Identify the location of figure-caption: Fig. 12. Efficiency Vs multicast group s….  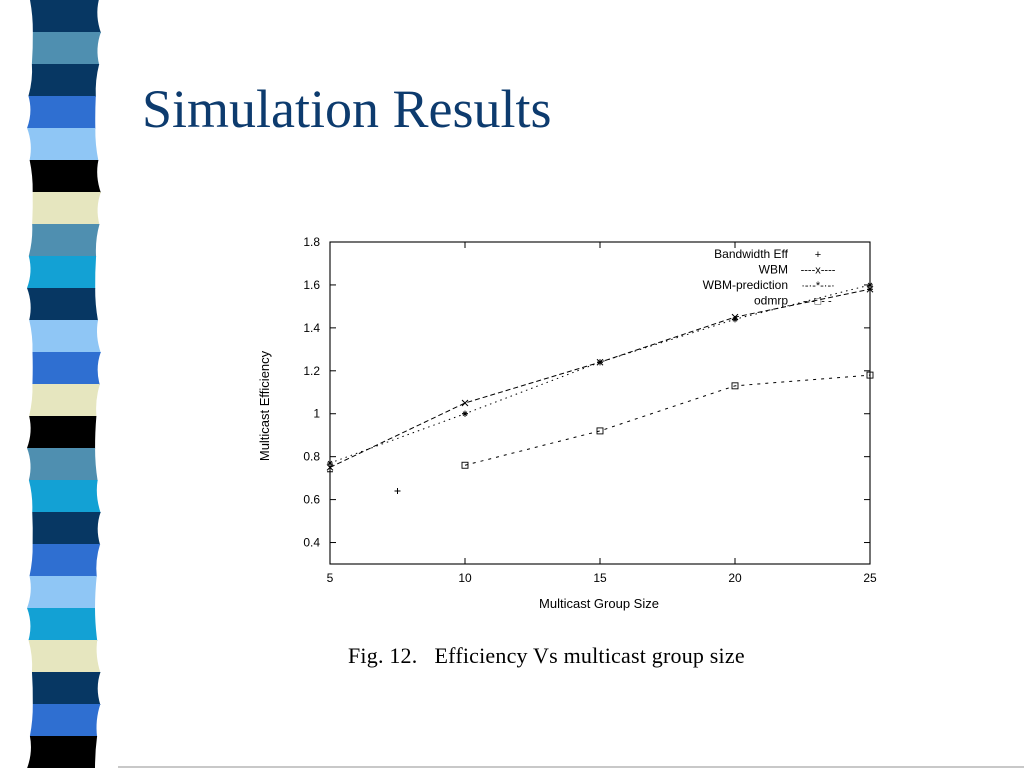
(546, 655).